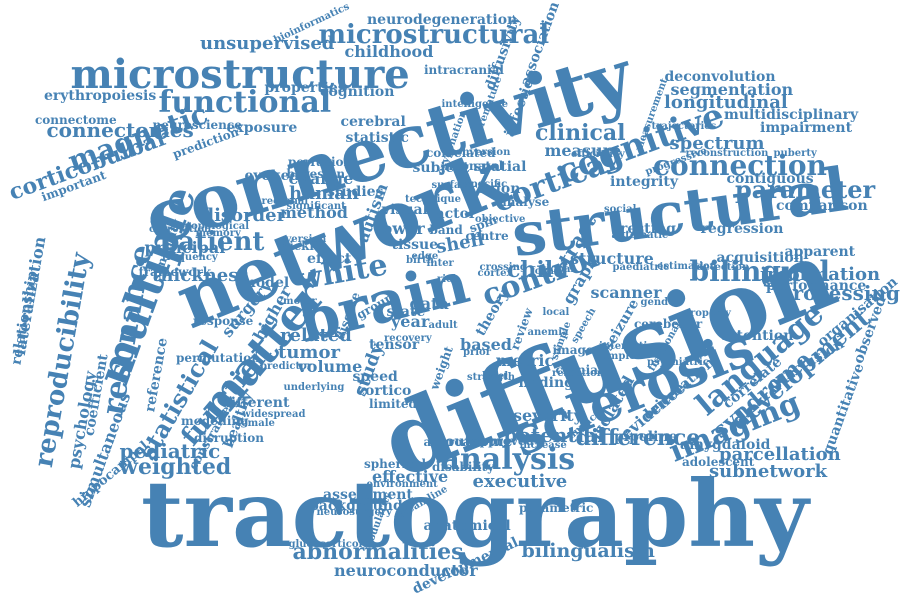  What do you see at coordinates (480, 152) in the screenshot?
I see `cloud-word: conversion` at bounding box center [480, 152].